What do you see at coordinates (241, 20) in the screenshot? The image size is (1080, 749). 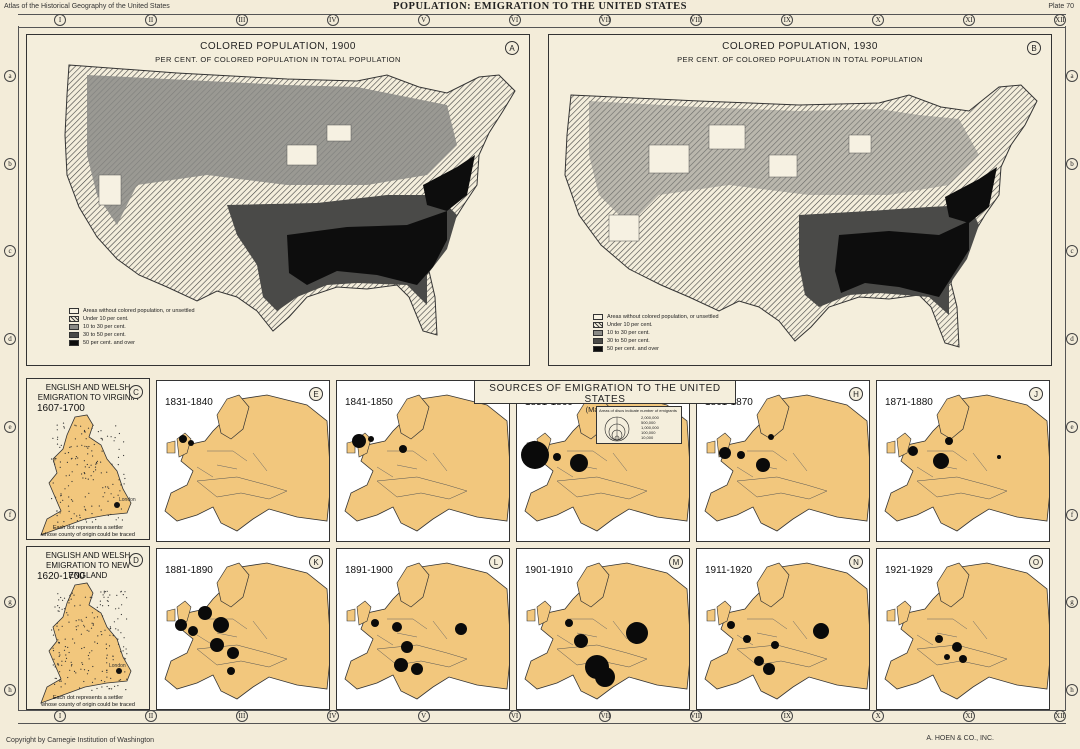 I see `column-reference: III` at bounding box center [241, 20].